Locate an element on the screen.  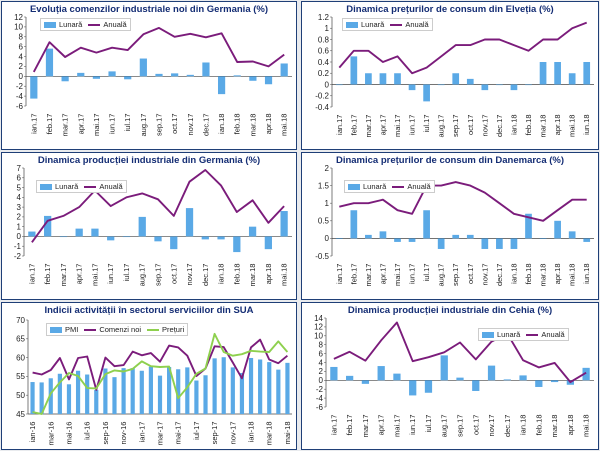
x-tick-label: apr.18 is located at coordinates (268, 274).